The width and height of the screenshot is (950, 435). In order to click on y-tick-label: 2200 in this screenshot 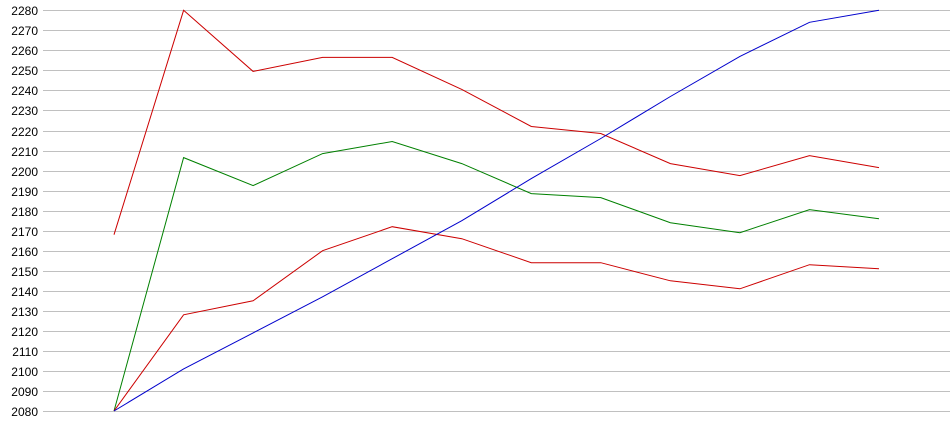, I will do `click(24, 172)`.